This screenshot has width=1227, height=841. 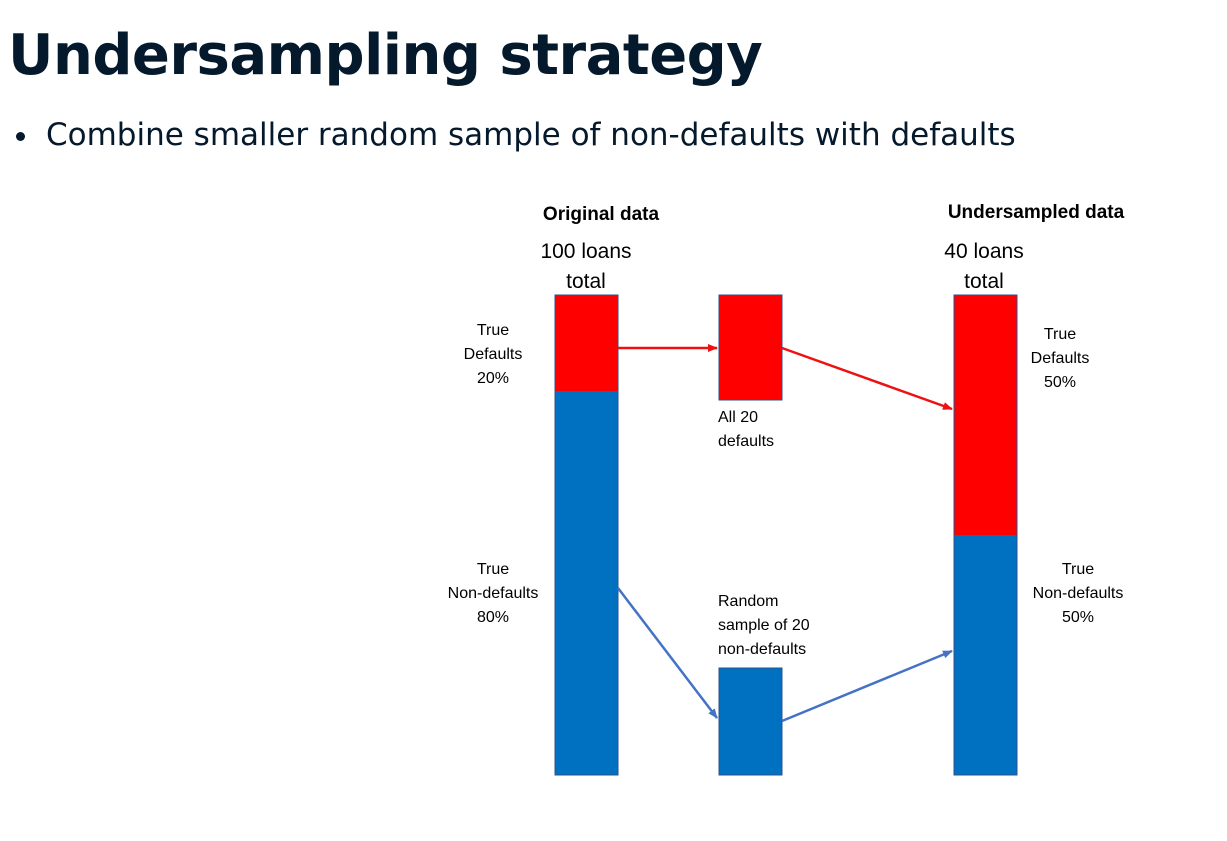 What do you see at coordinates (586, 583) in the screenshot?
I see `original-nondefaults-segment` at bounding box center [586, 583].